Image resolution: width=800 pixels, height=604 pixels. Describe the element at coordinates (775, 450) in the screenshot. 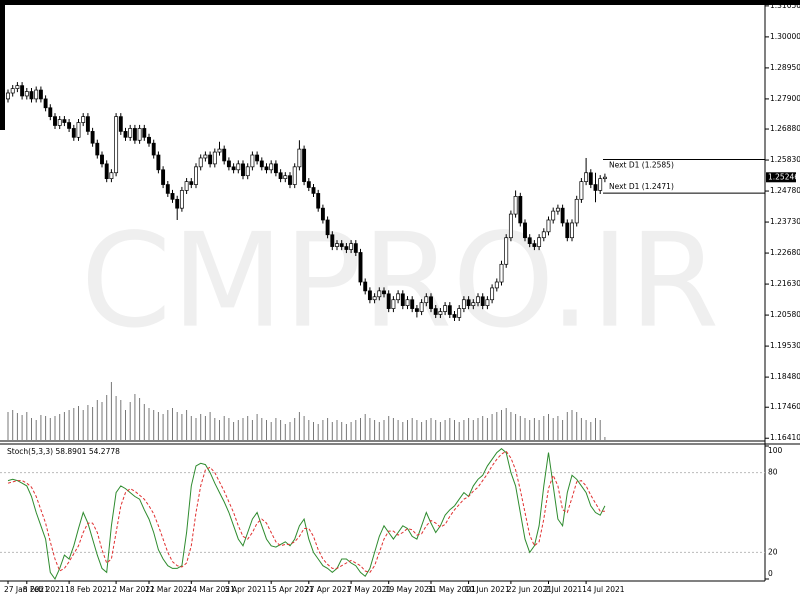

I see `y-tick-label: 100` at that location.